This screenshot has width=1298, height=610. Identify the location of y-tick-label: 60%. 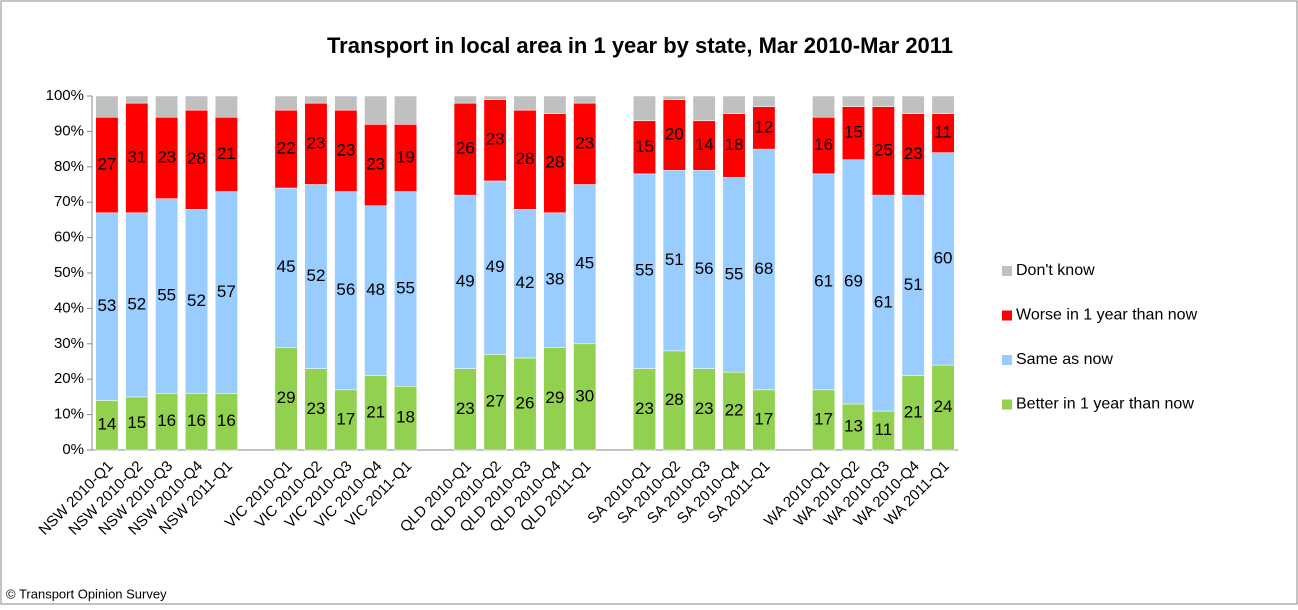
(69, 237).